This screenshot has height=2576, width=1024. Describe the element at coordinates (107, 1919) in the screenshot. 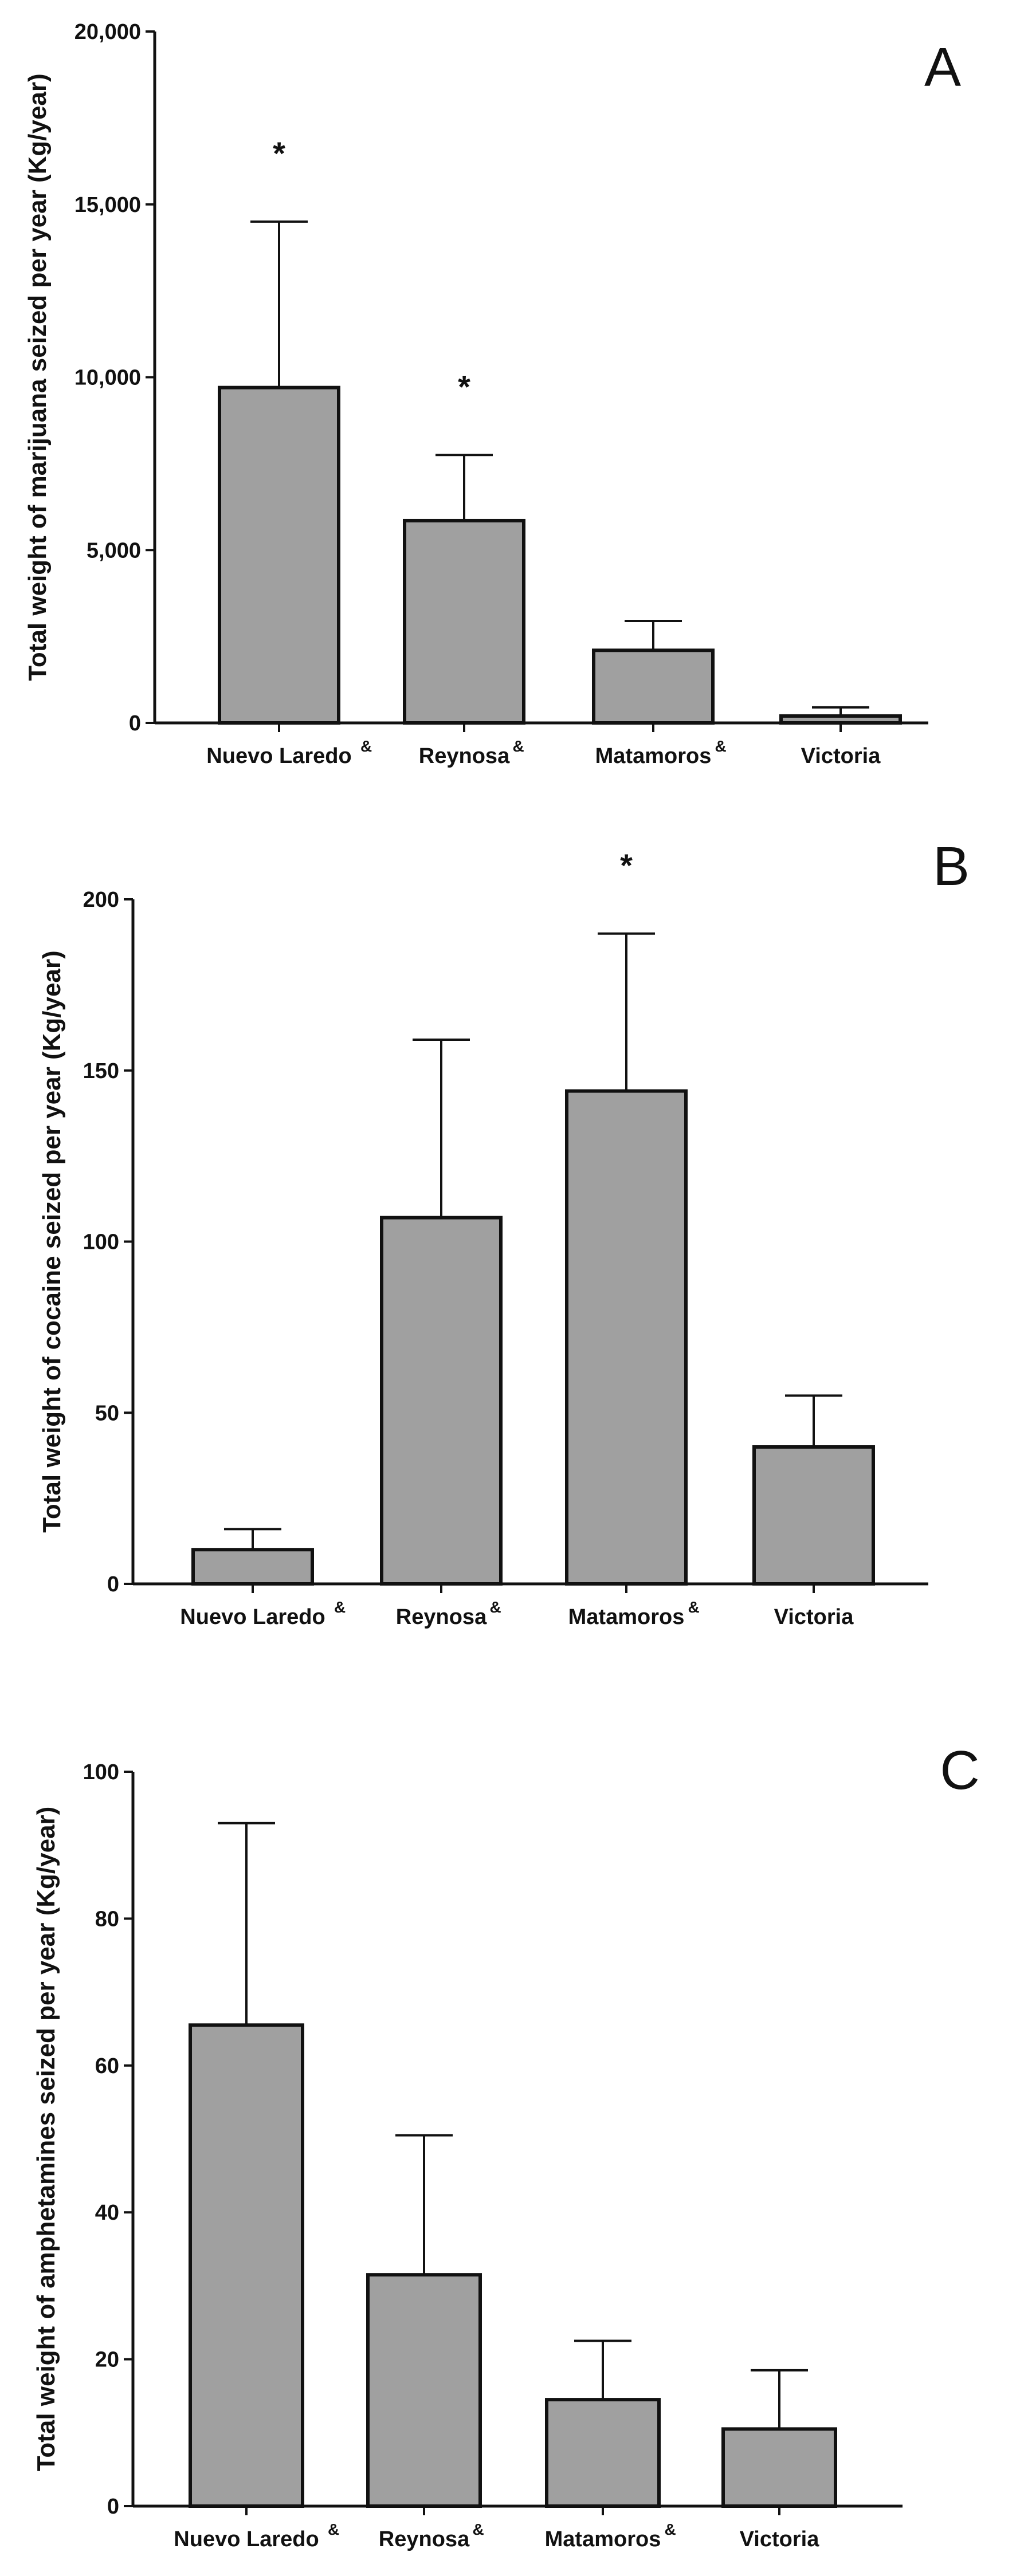

I see `y-tick-label: 80` at that location.